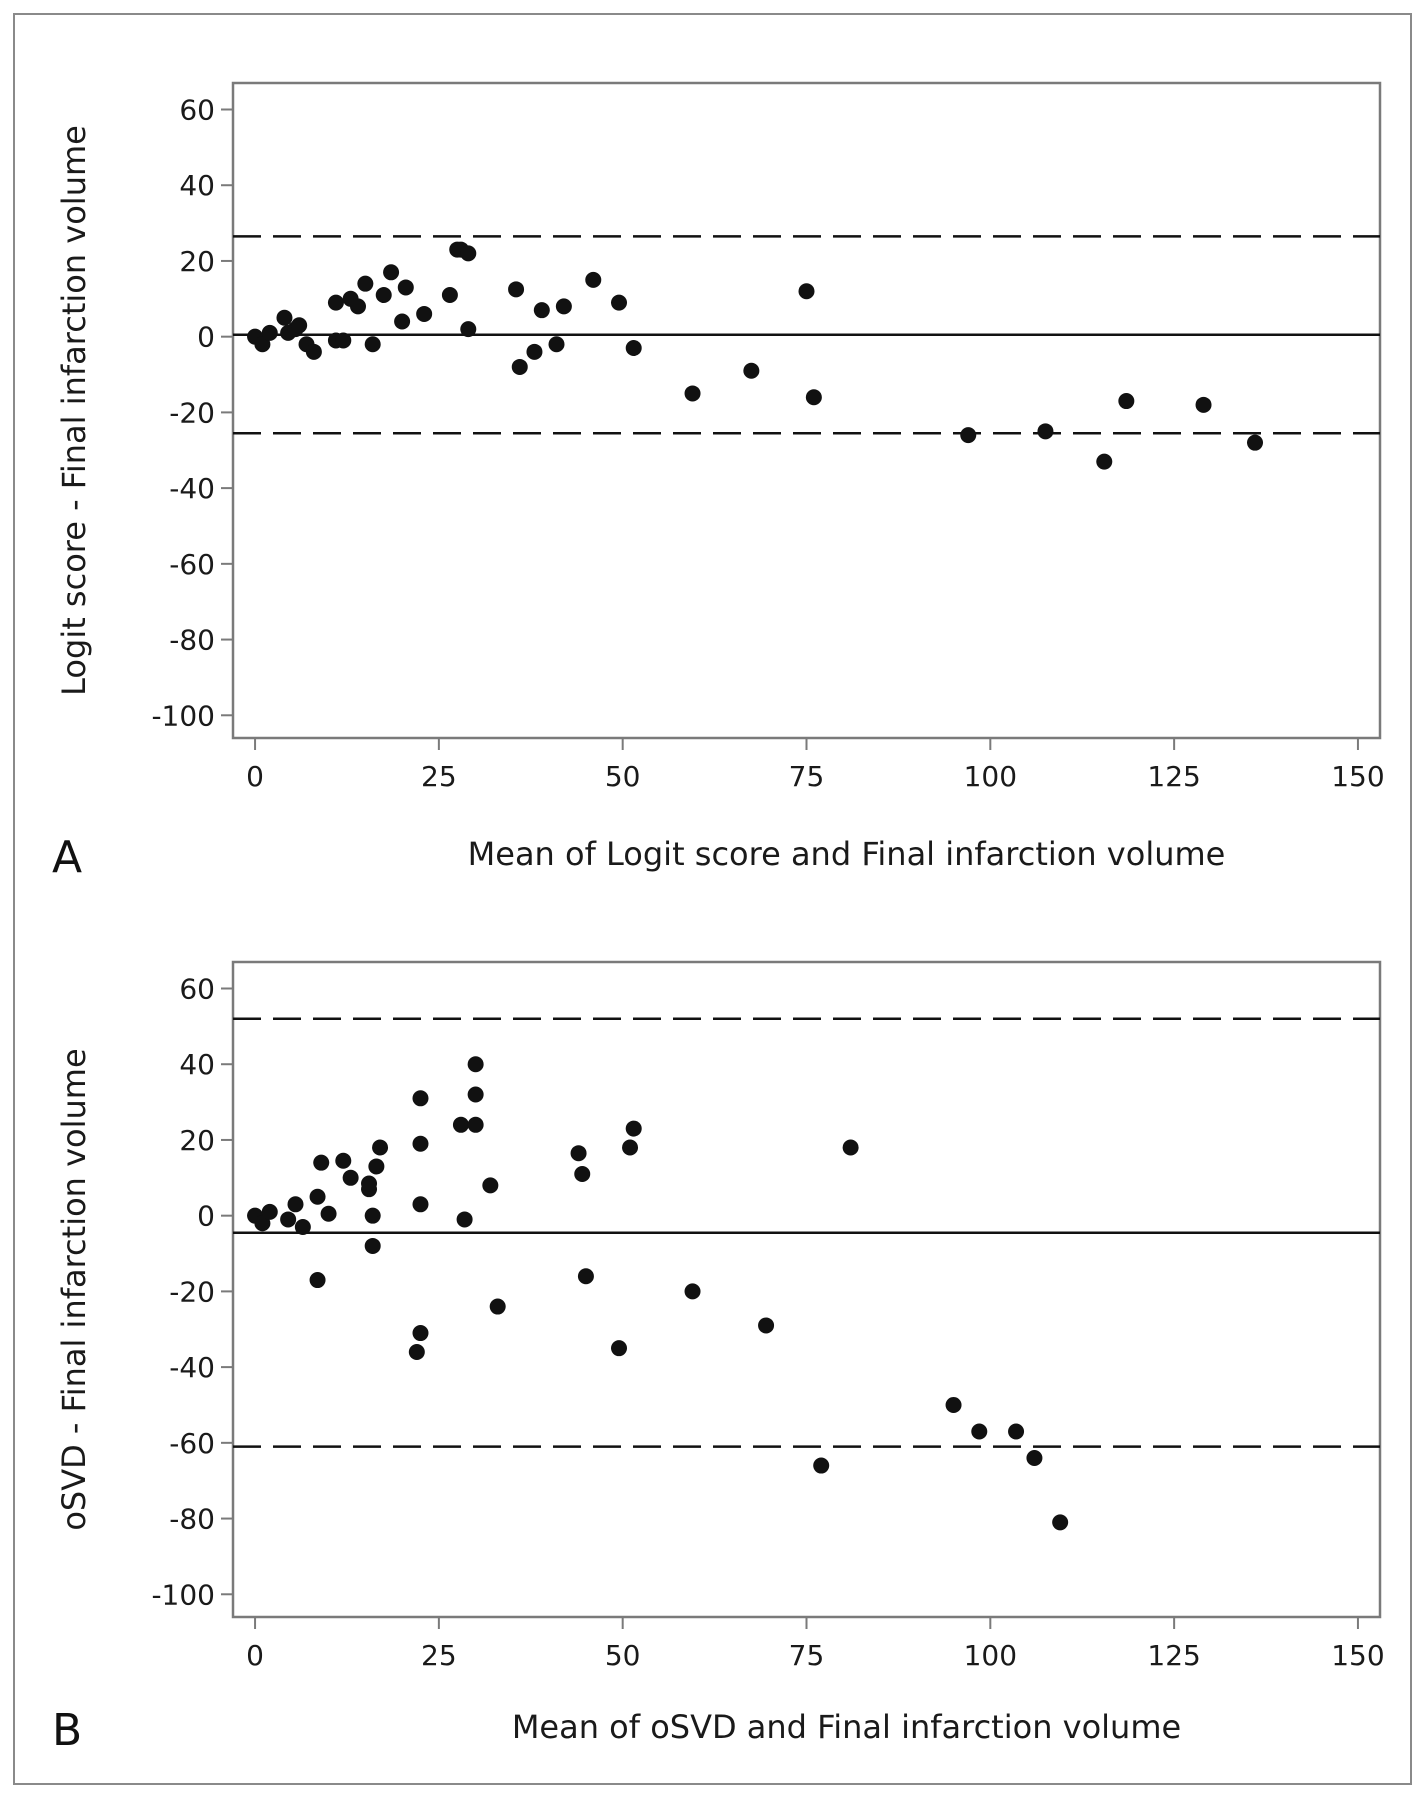 The image size is (1427, 1800). What do you see at coordinates (1173, 1655) in the screenshot?
I see `panel-b-x-tick-label: 125` at bounding box center [1173, 1655].